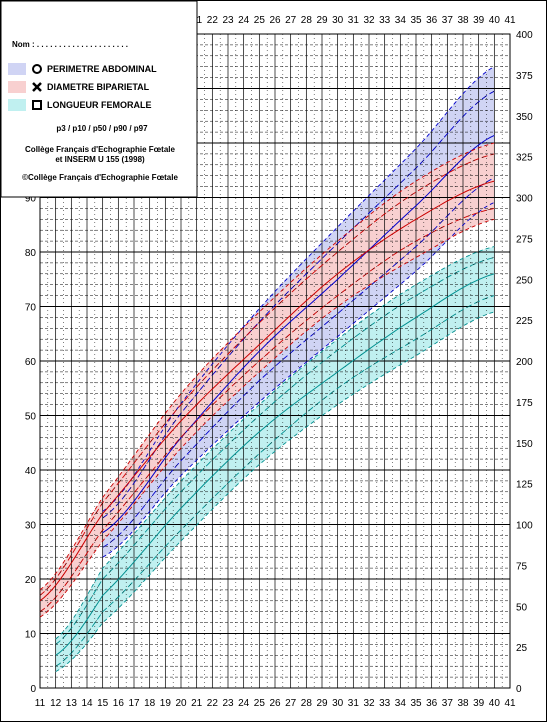 This screenshot has width=547, height=722. I want to click on legend-background, so click(99, 99).